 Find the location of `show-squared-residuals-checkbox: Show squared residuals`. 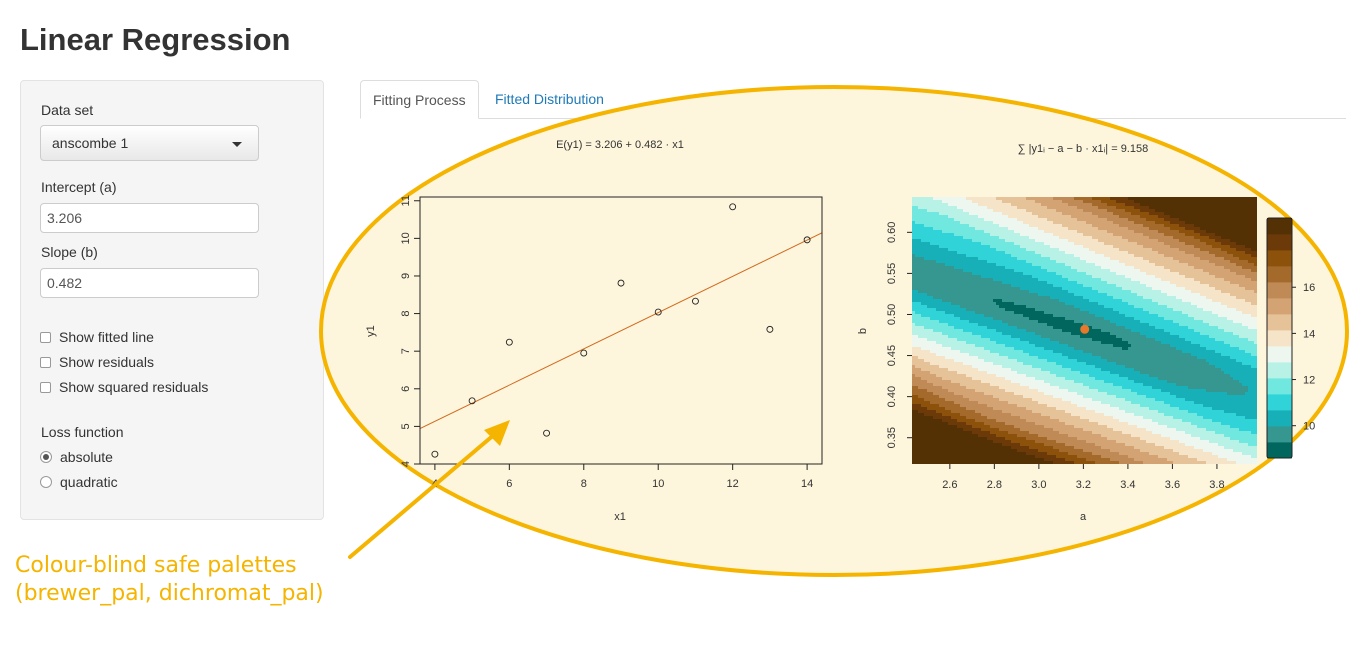

show-squared-residuals-checkbox: Show squared residuals is located at coordinates (124, 387).